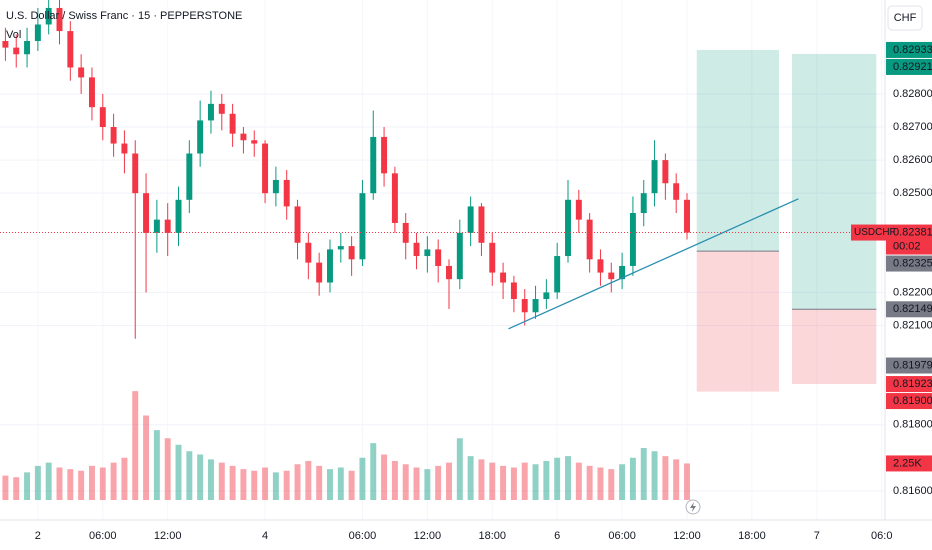 The height and width of the screenshot is (550, 932). I want to click on x-tick-label: 18:00, so click(752, 536).